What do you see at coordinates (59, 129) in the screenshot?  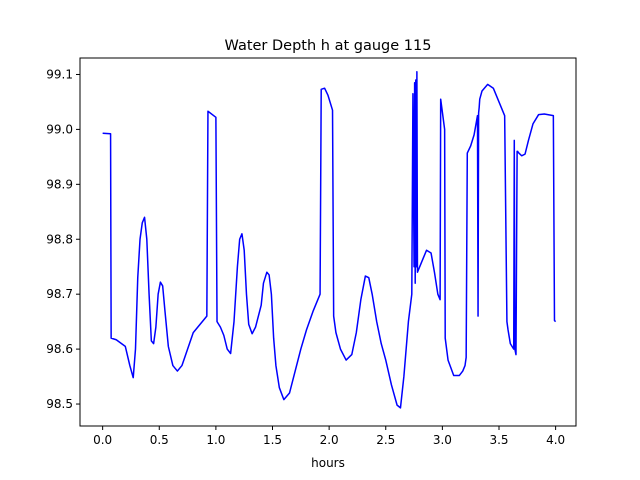 I see `y-tick-label: 99.0` at bounding box center [59, 129].